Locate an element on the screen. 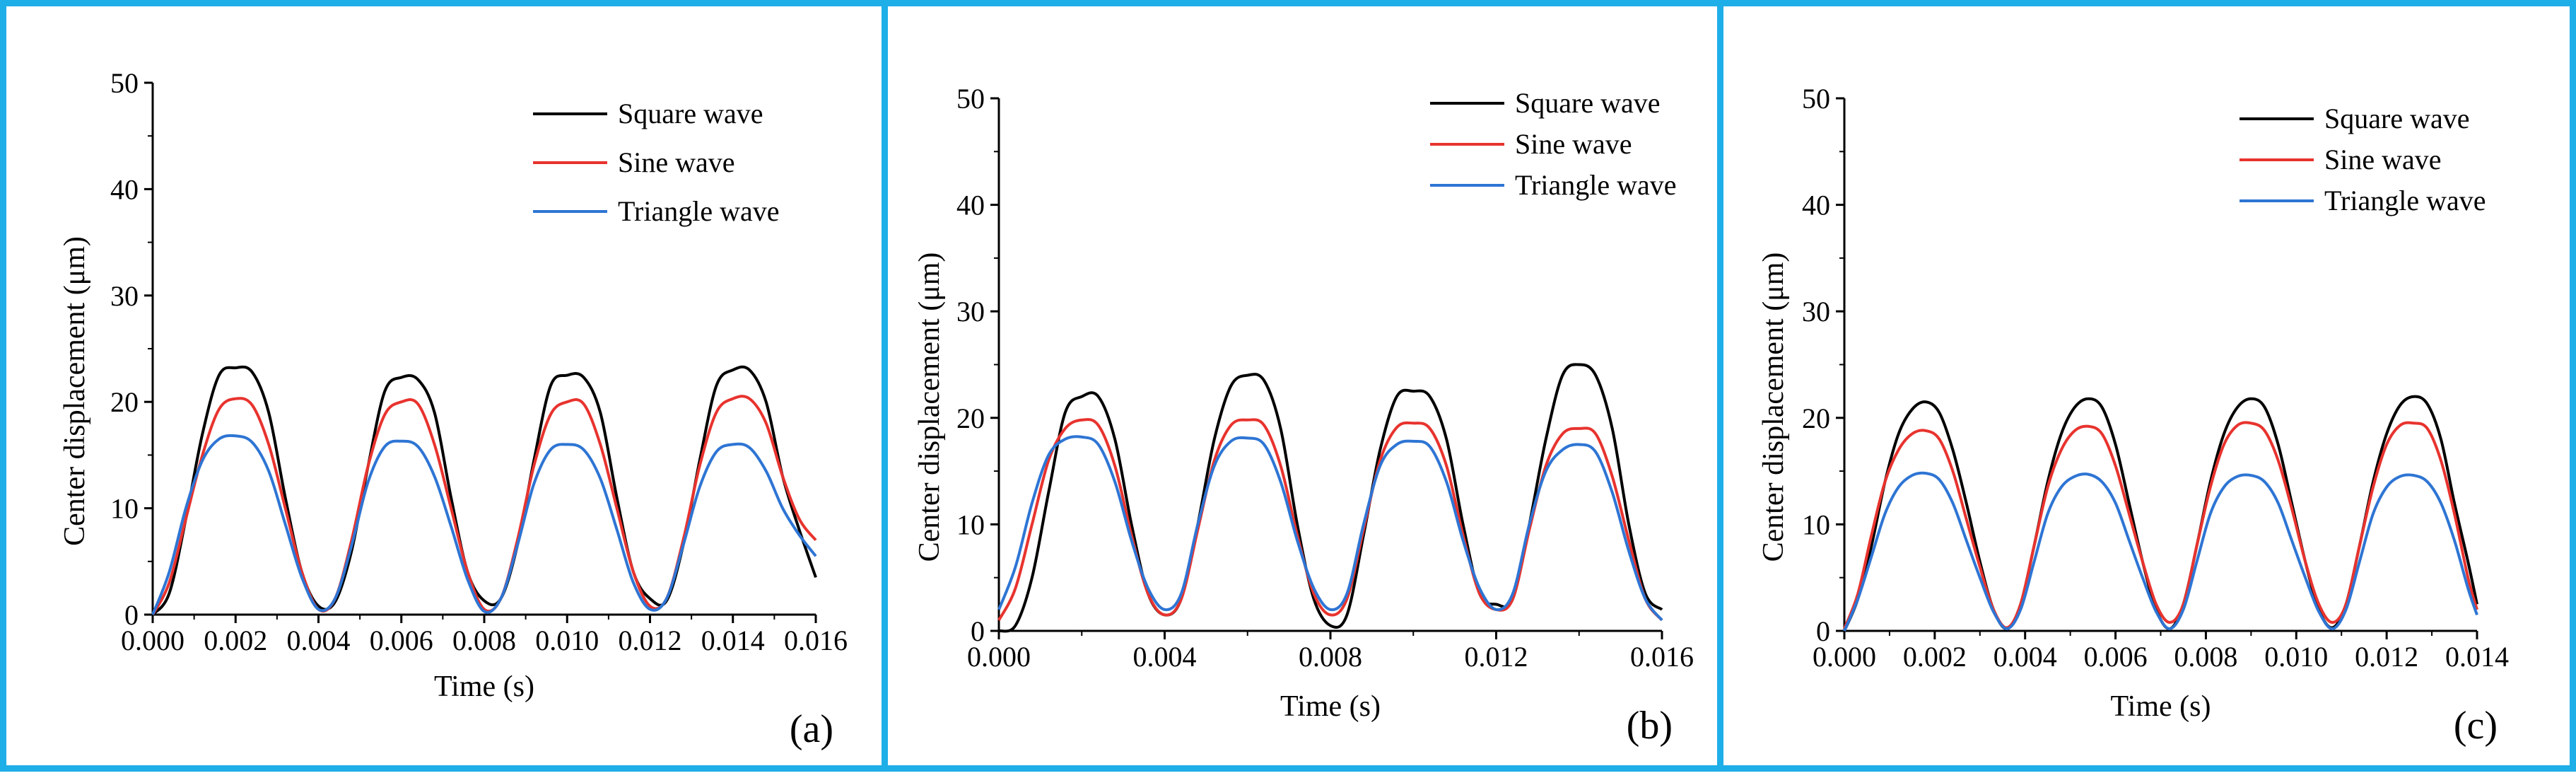 Image resolution: width=2576 pixels, height=778 pixels. panel-label: (c) is located at coordinates (2476, 726).